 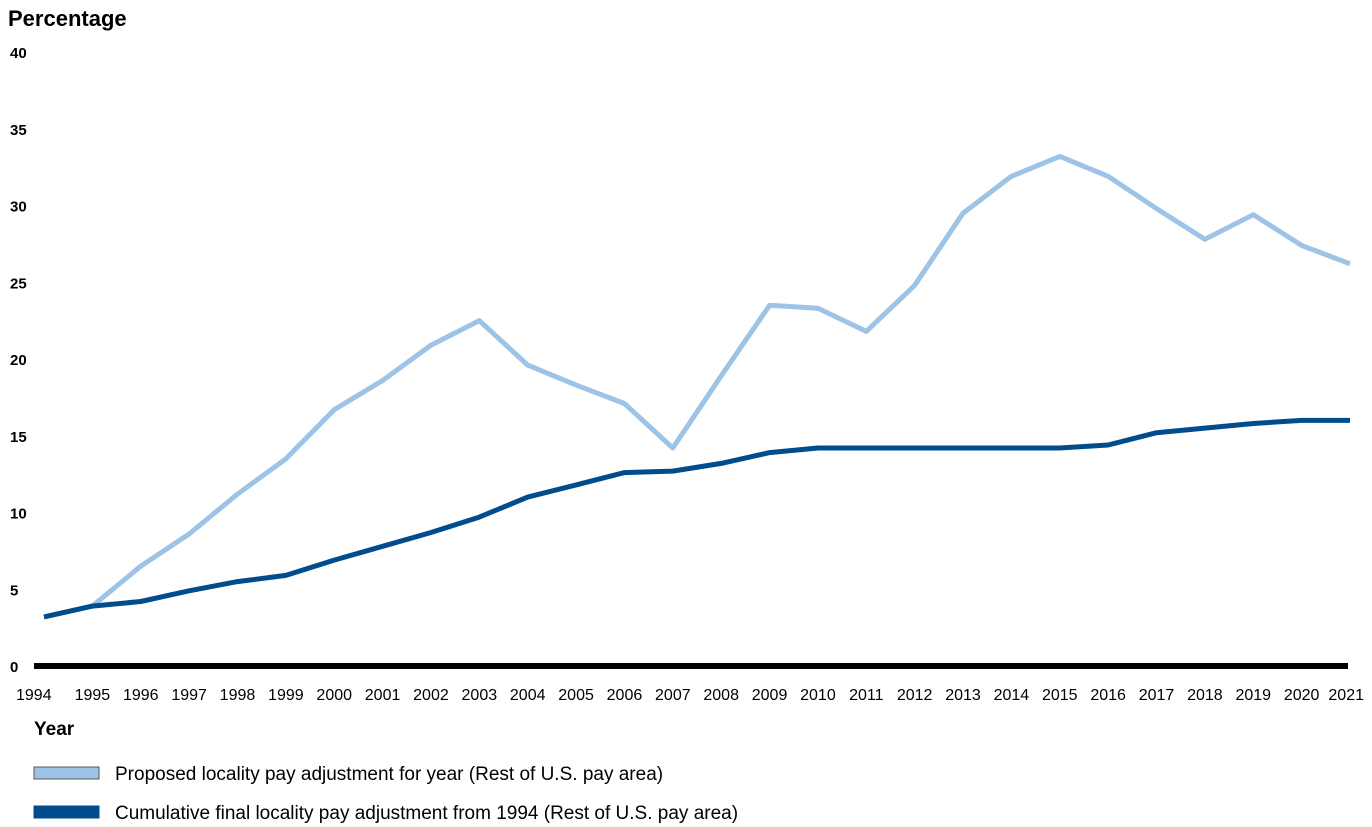 I want to click on x-tick-label: 2004, so click(x=528, y=695).